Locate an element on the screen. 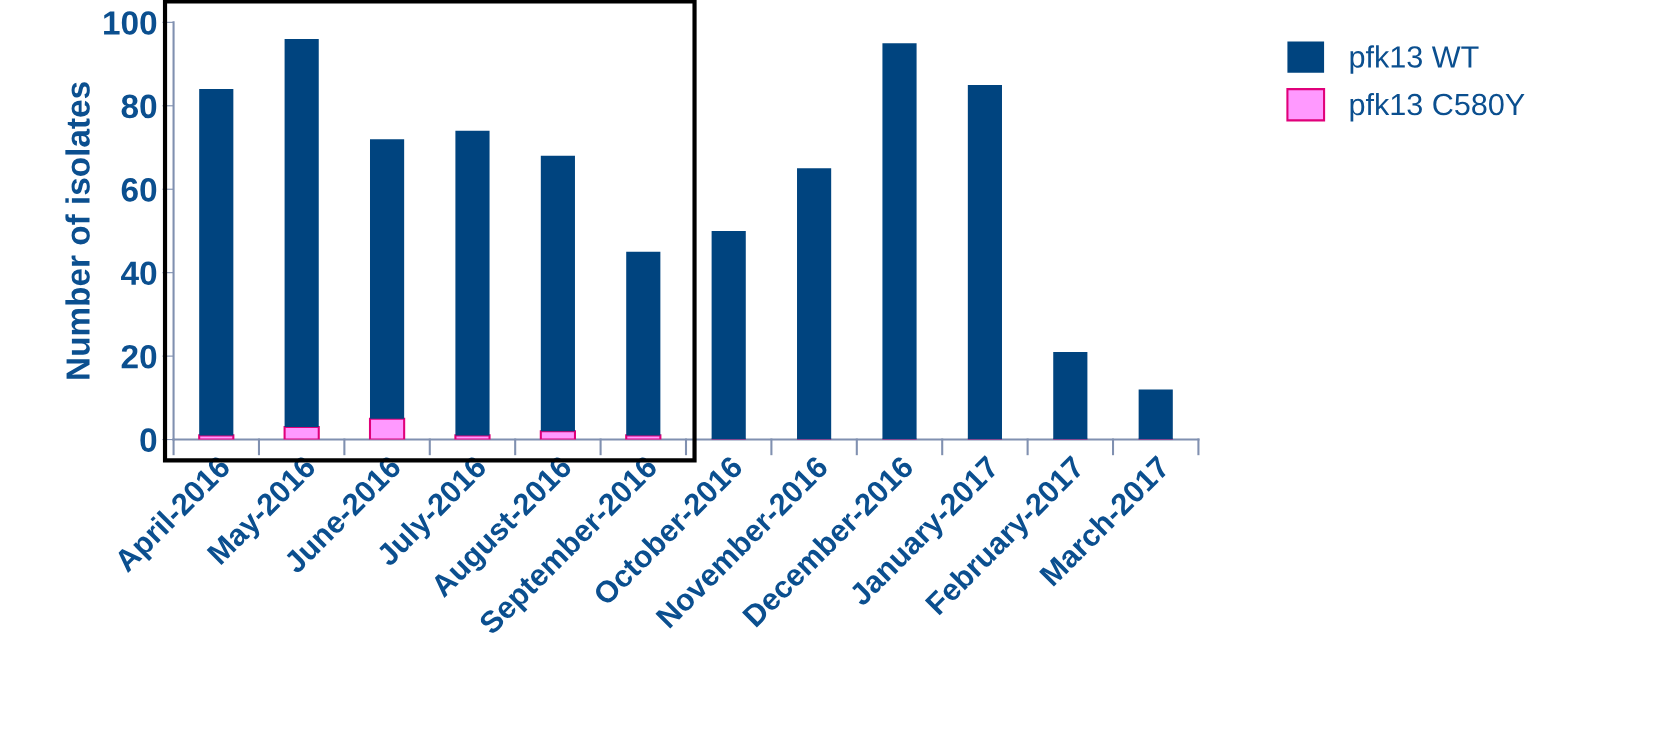 The height and width of the screenshot is (745, 1653). y-tick-label: 40 is located at coordinates (139, 273).